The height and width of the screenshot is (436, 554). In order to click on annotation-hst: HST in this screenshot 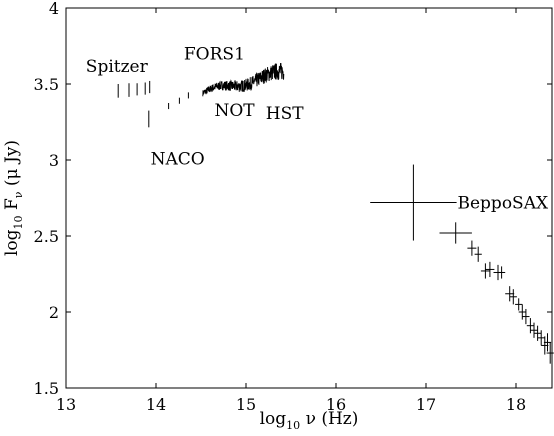, I will do `click(285, 114)`.